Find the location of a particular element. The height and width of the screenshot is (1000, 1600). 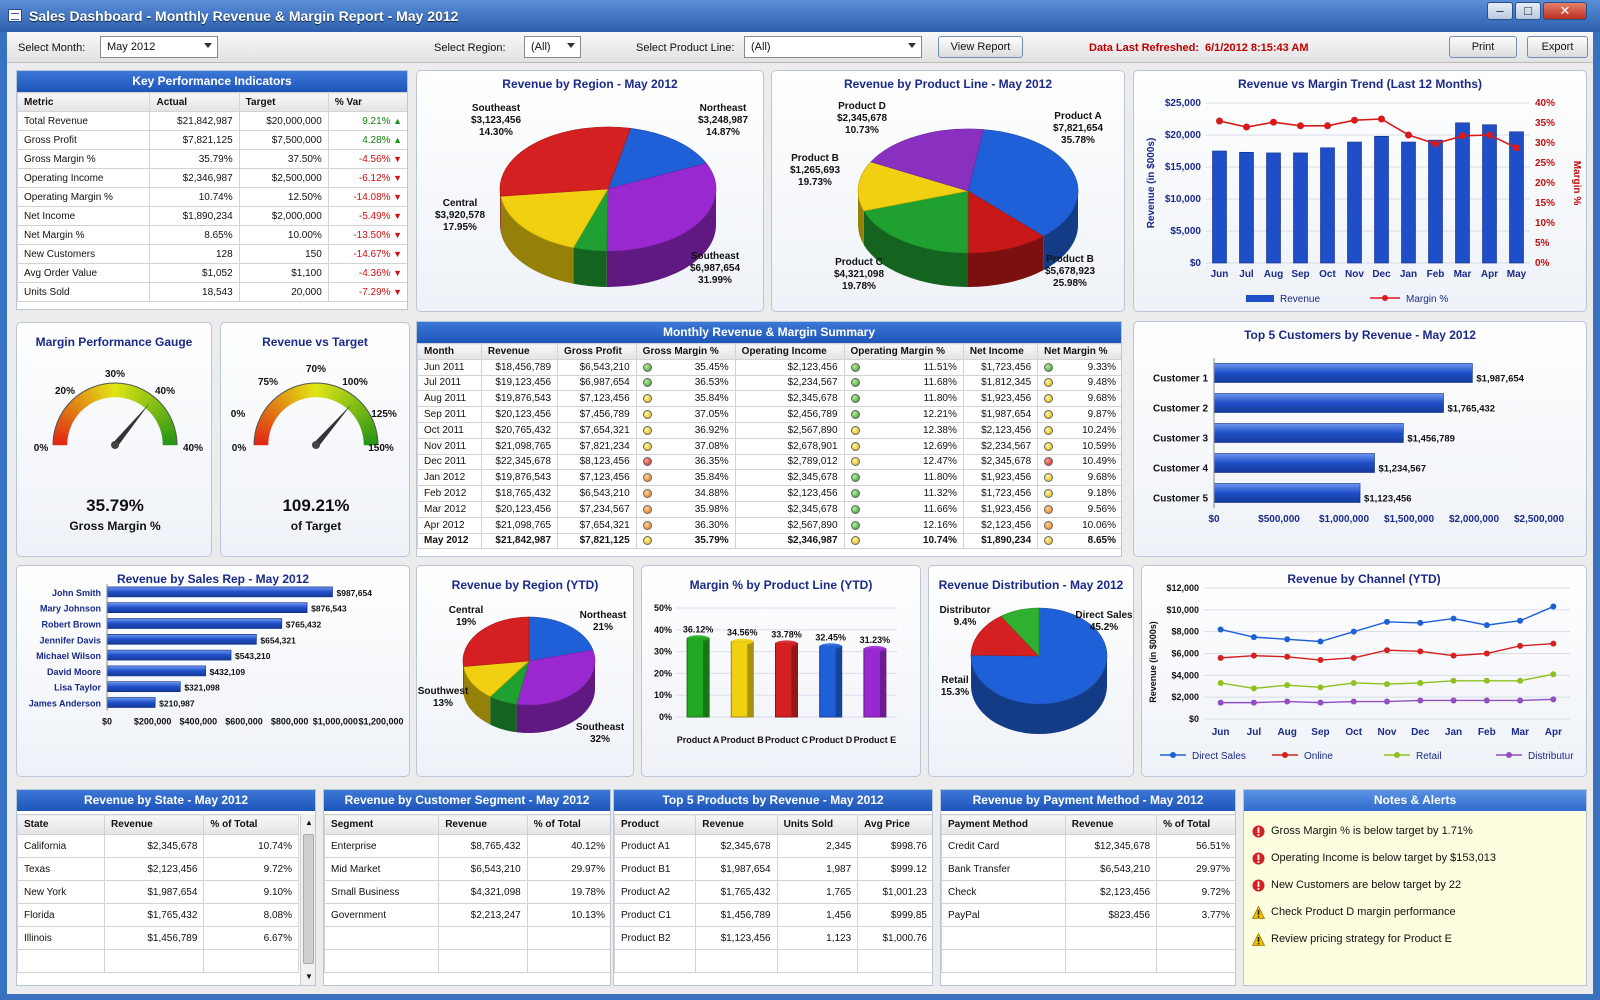

gauge-tick-label: 150% is located at coordinates (381, 448).